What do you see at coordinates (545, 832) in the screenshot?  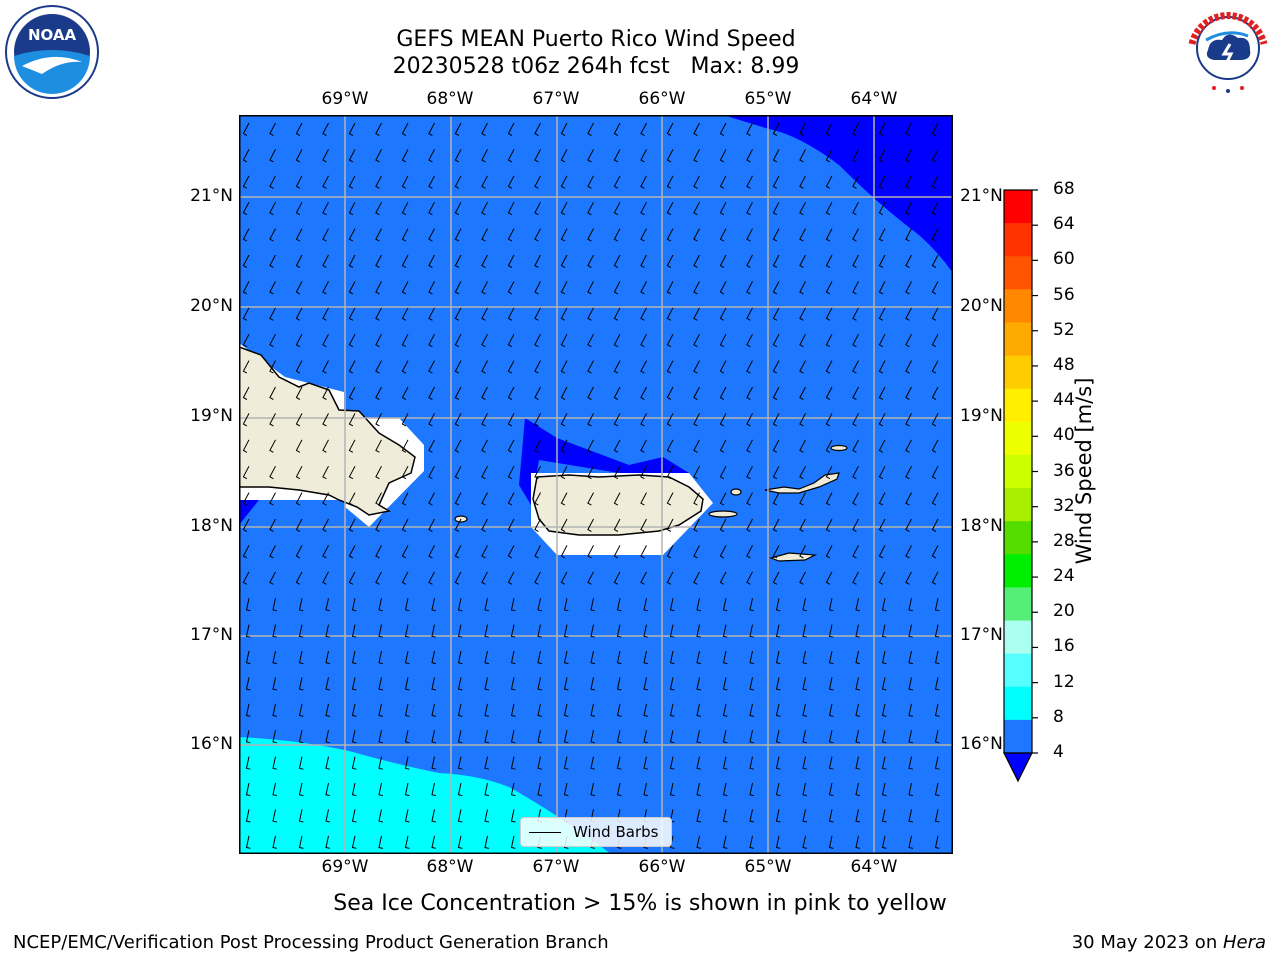 I see `legend-line` at bounding box center [545, 832].